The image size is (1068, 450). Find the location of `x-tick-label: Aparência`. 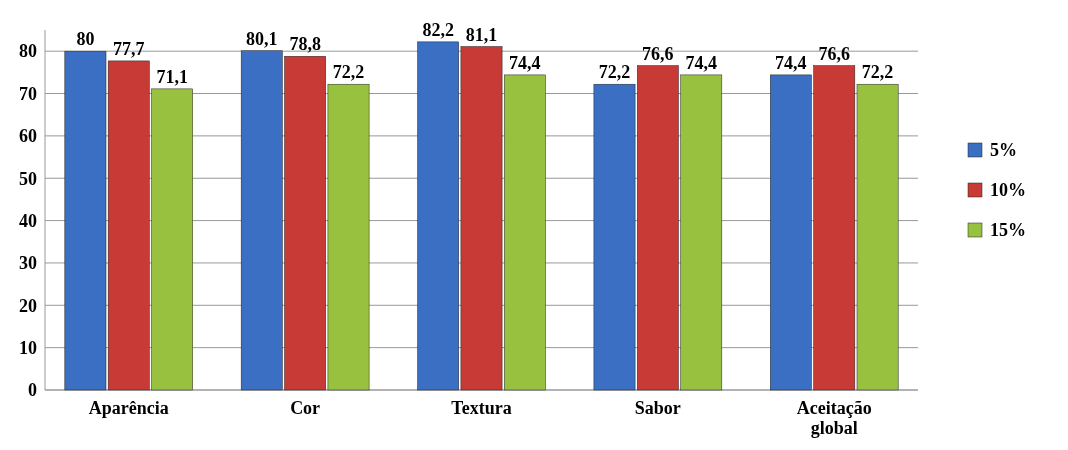

x-tick-label: Aparência is located at coordinates (128, 408).